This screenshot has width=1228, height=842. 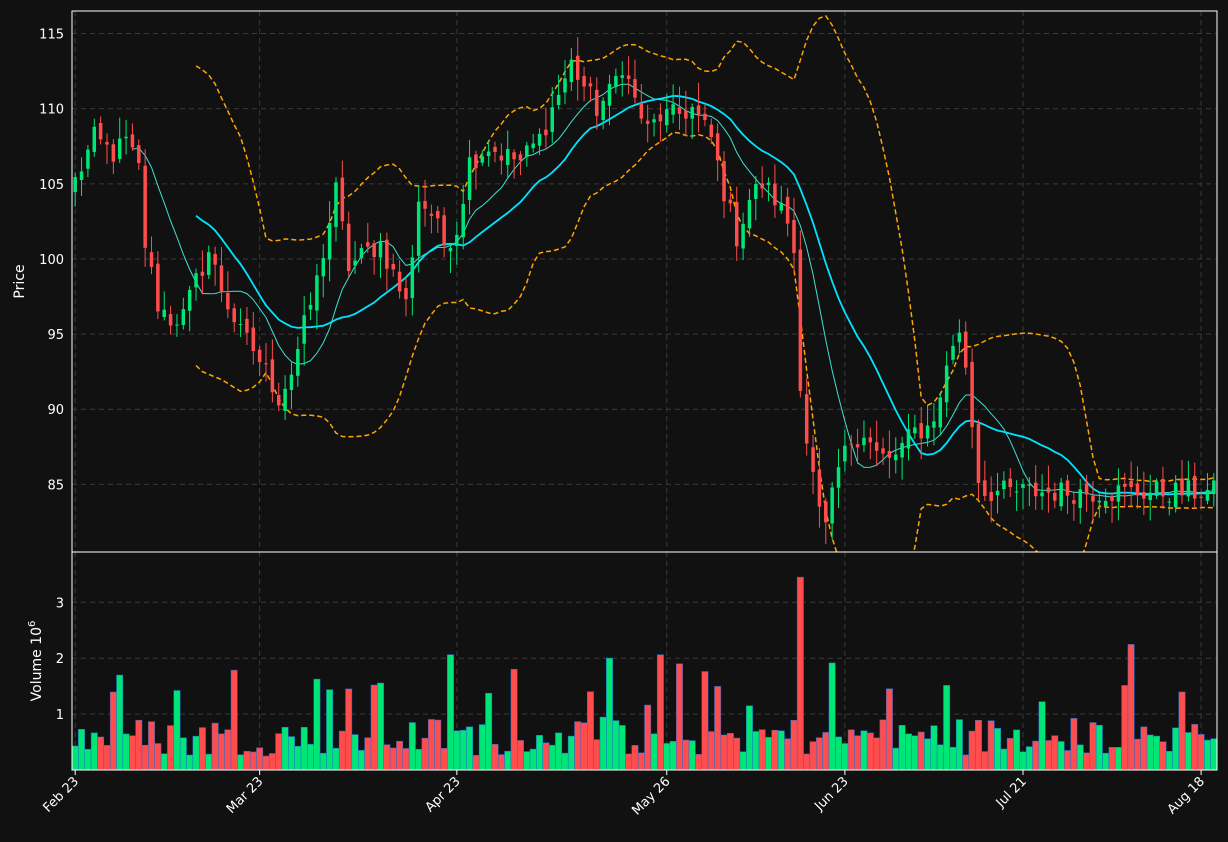 I want to click on x-tick-label: Aug 18, so click(x=1186, y=795).